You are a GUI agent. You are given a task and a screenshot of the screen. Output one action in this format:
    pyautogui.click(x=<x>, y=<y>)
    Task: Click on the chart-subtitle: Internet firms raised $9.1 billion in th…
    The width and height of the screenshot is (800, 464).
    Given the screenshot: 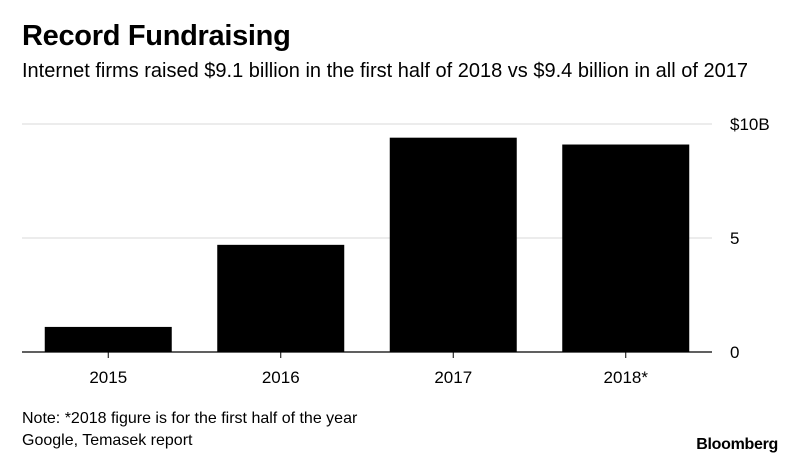 What is the action you would take?
    pyautogui.click(x=385, y=71)
    